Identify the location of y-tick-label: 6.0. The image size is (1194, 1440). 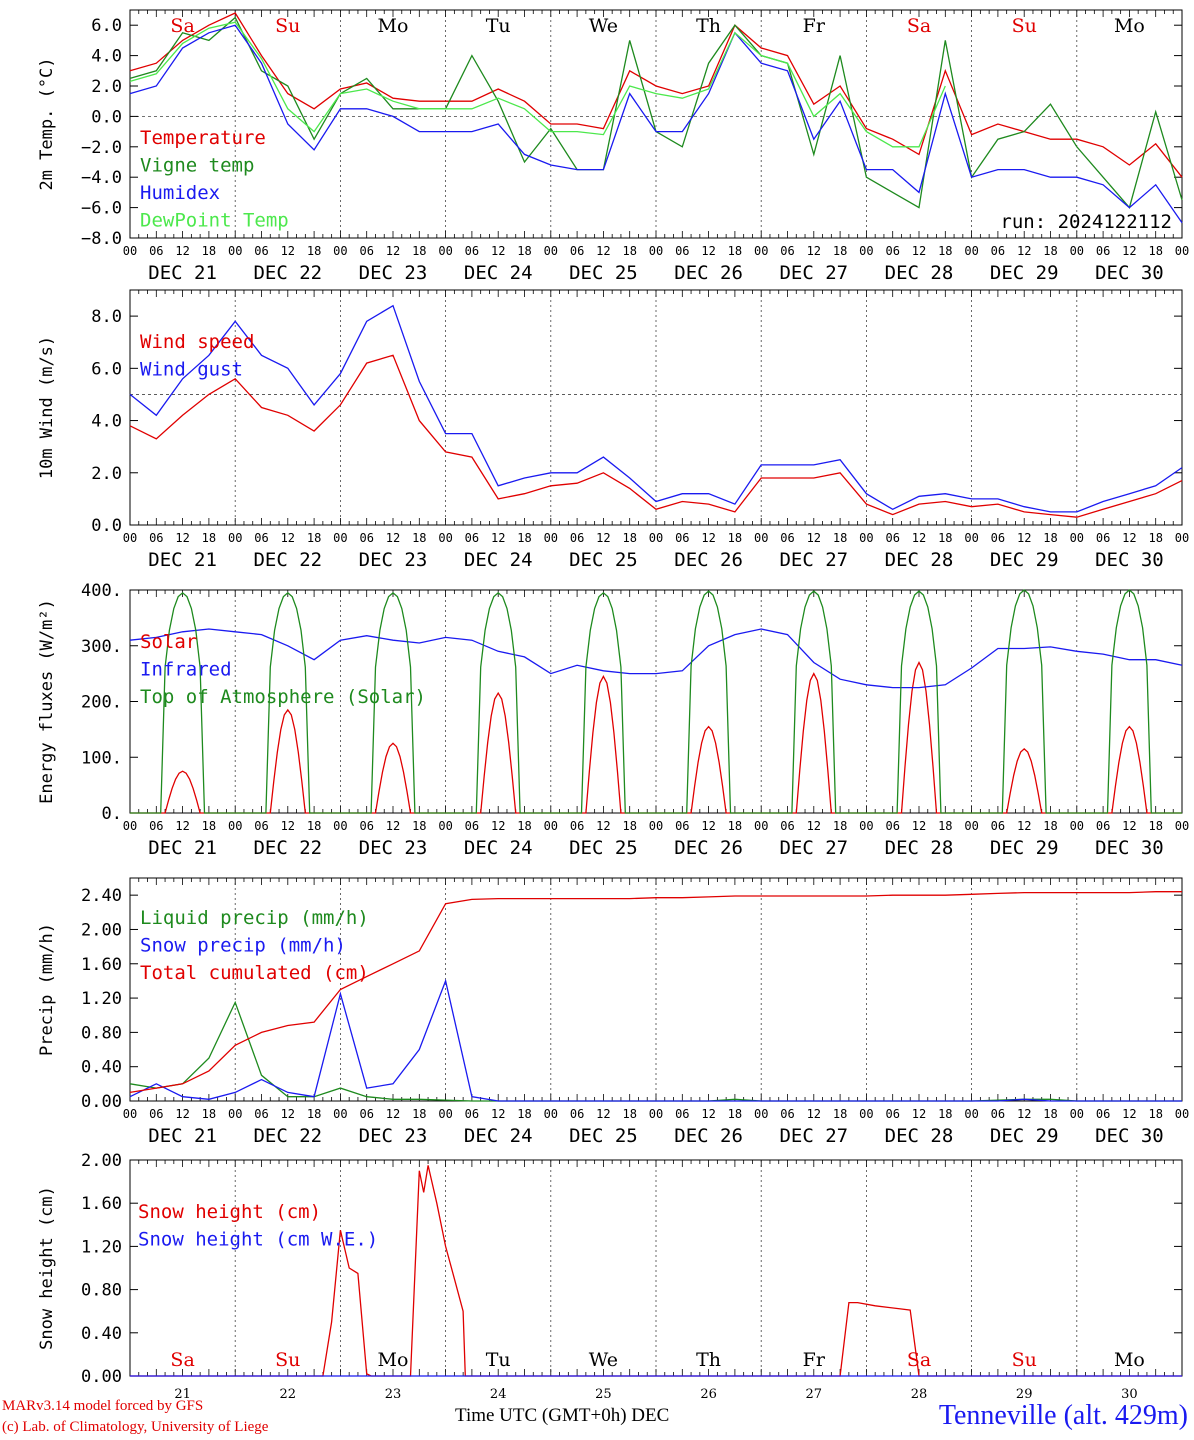
(106, 369).